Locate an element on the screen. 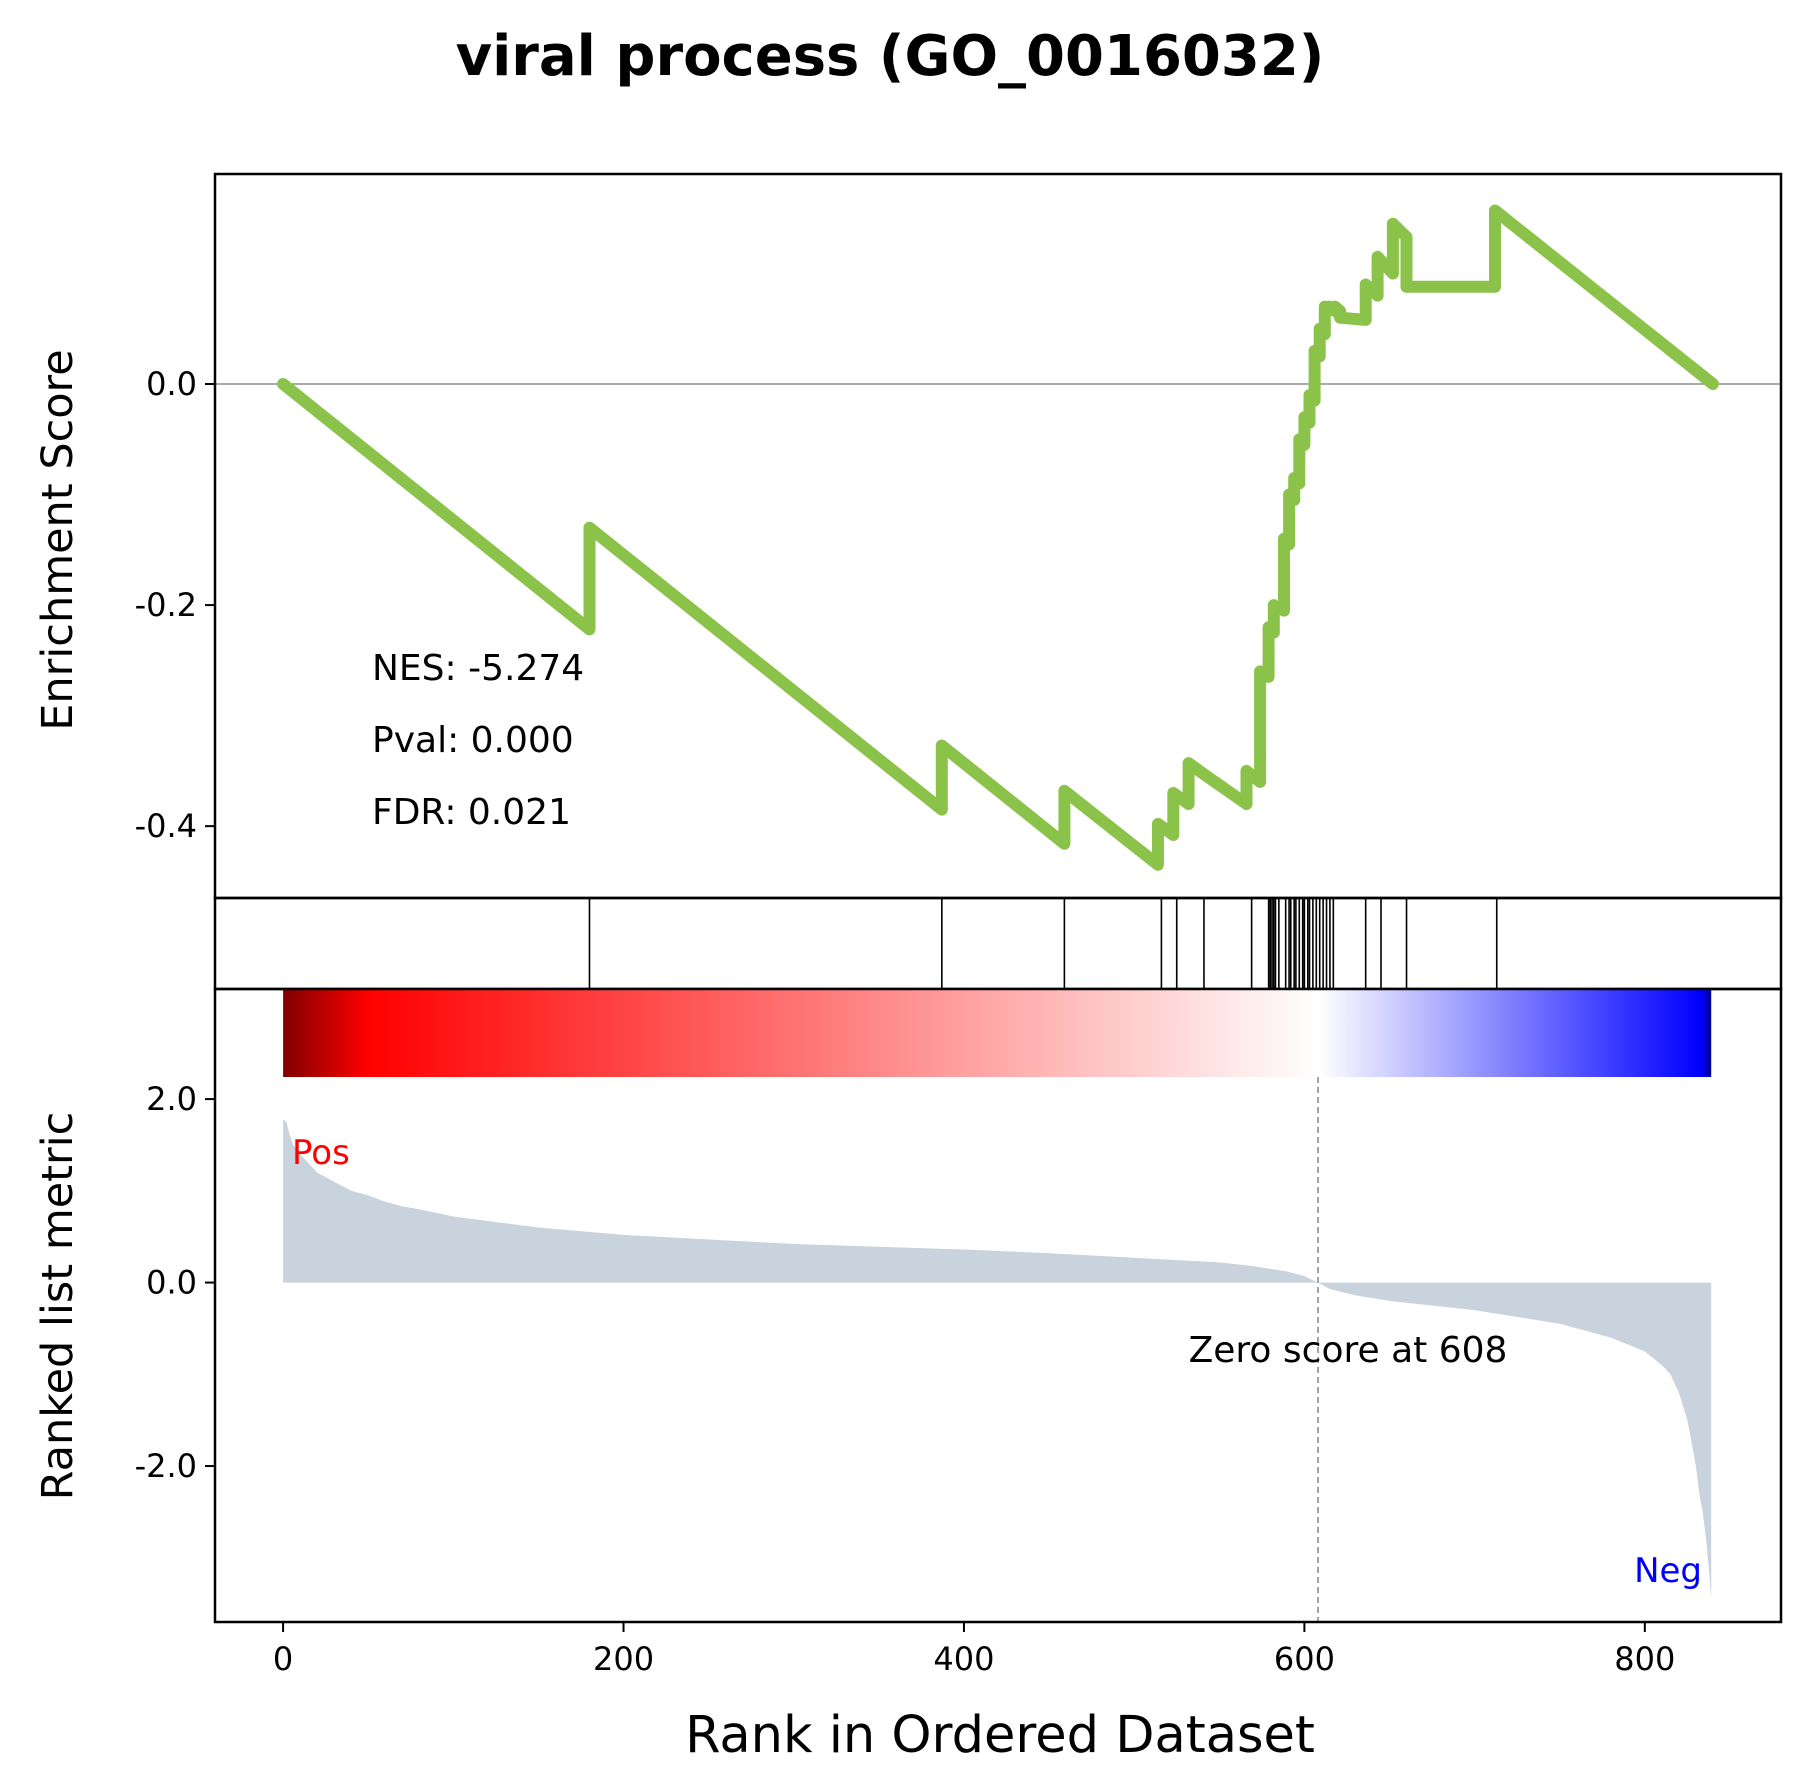 This screenshot has height=1786, width=1807. ranked-colorbar is located at coordinates (997, 1033).